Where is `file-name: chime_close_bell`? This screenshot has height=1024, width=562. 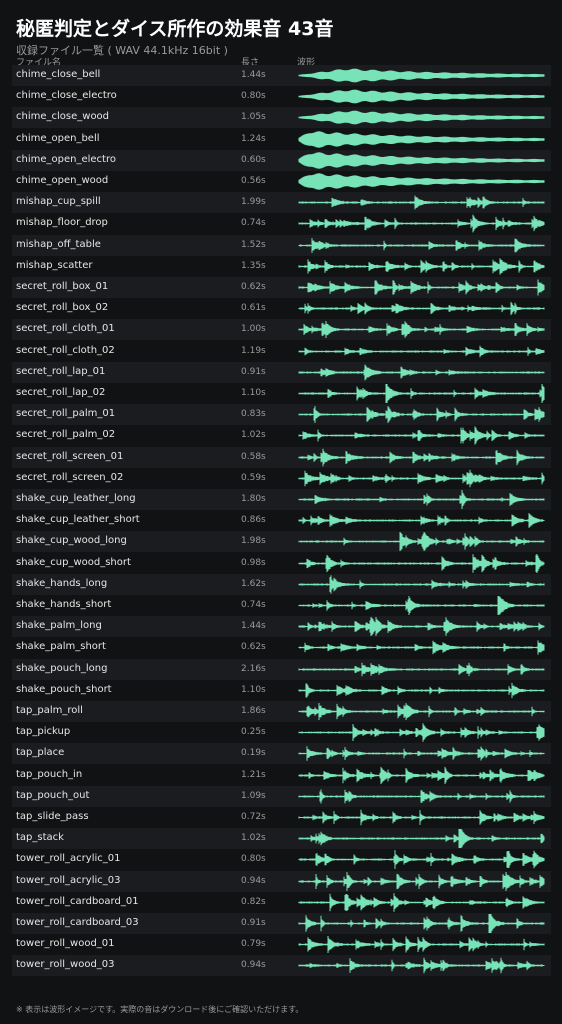
file-name: chime_close_bell is located at coordinates (58, 74).